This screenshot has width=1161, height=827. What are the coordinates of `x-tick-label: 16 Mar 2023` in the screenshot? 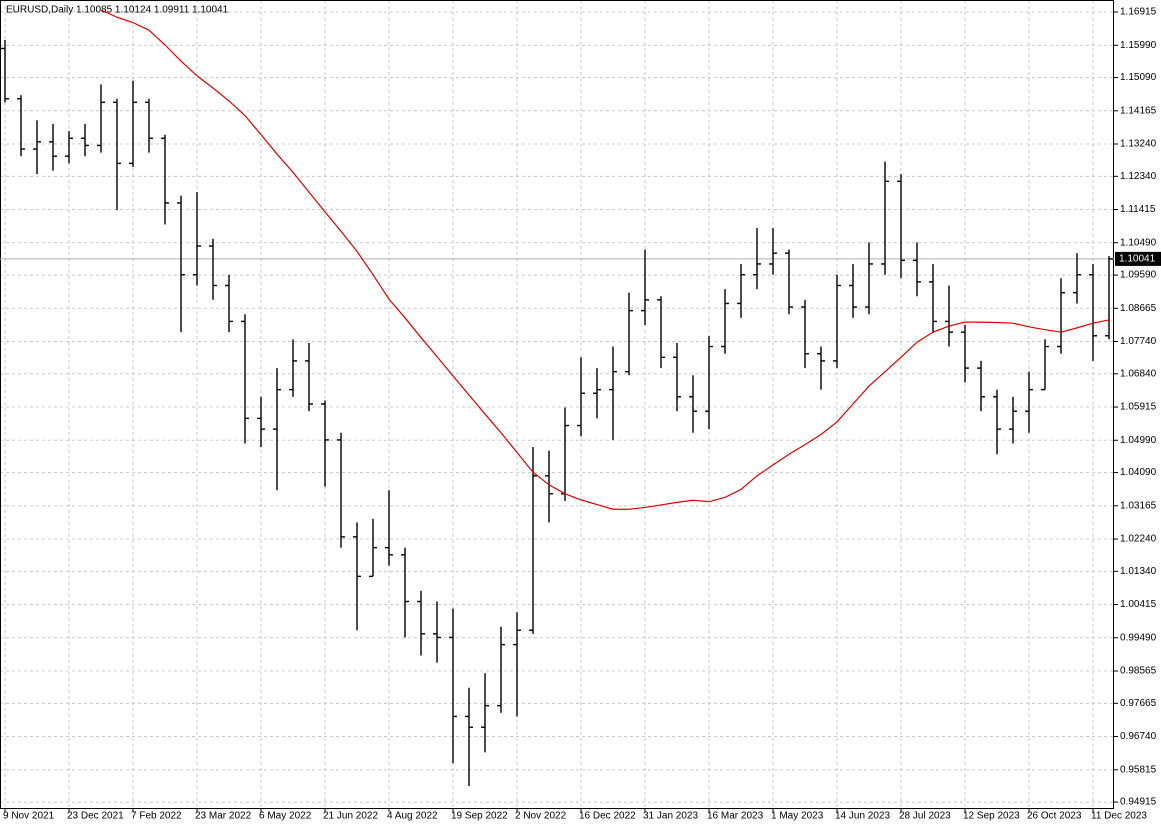 It's located at (735, 816).